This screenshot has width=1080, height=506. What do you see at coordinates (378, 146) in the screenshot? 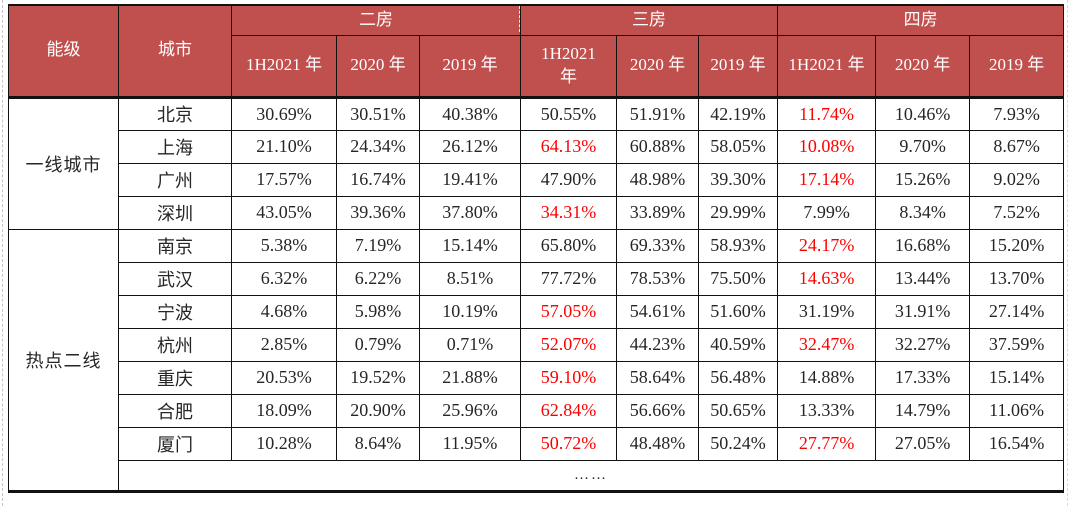
I see `value-cell: 24.34%` at bounding box center [378, 146].